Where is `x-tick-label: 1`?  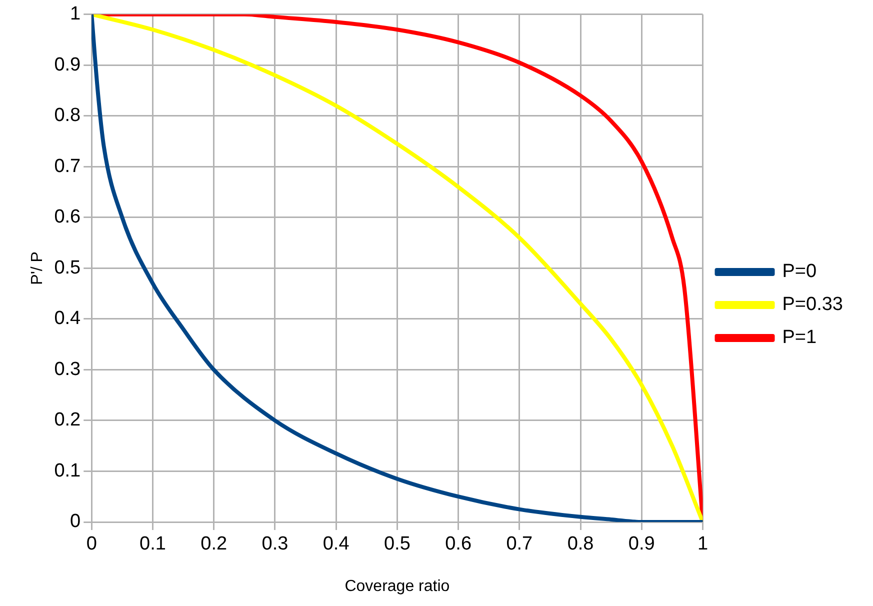 x-tick-label: 1 is located at coordinates (702, 544).